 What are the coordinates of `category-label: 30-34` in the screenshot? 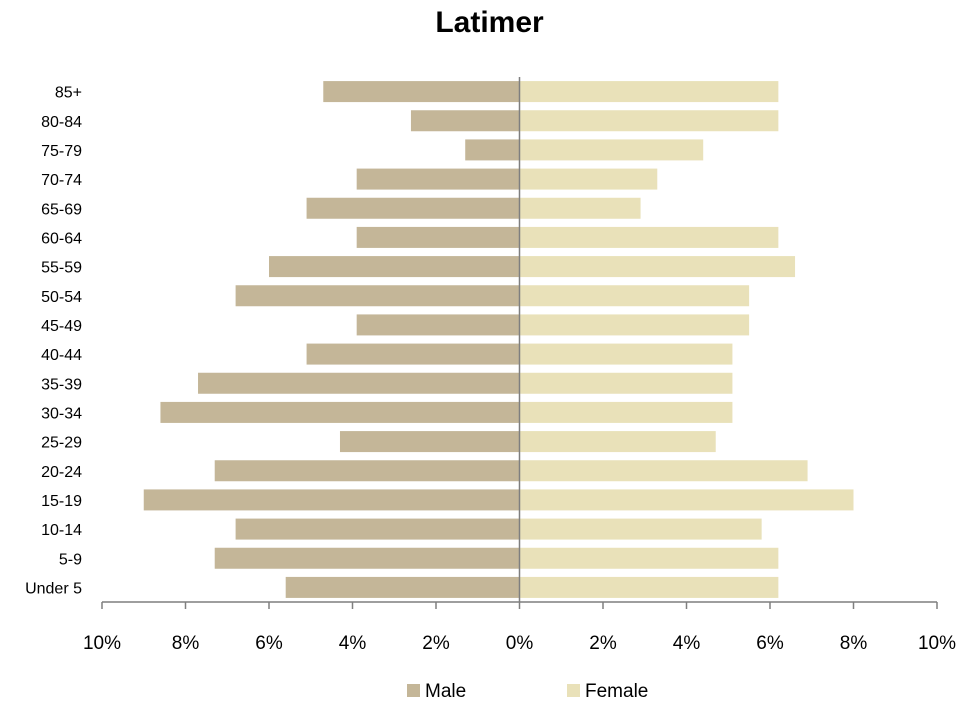 It's located at (61, 413).